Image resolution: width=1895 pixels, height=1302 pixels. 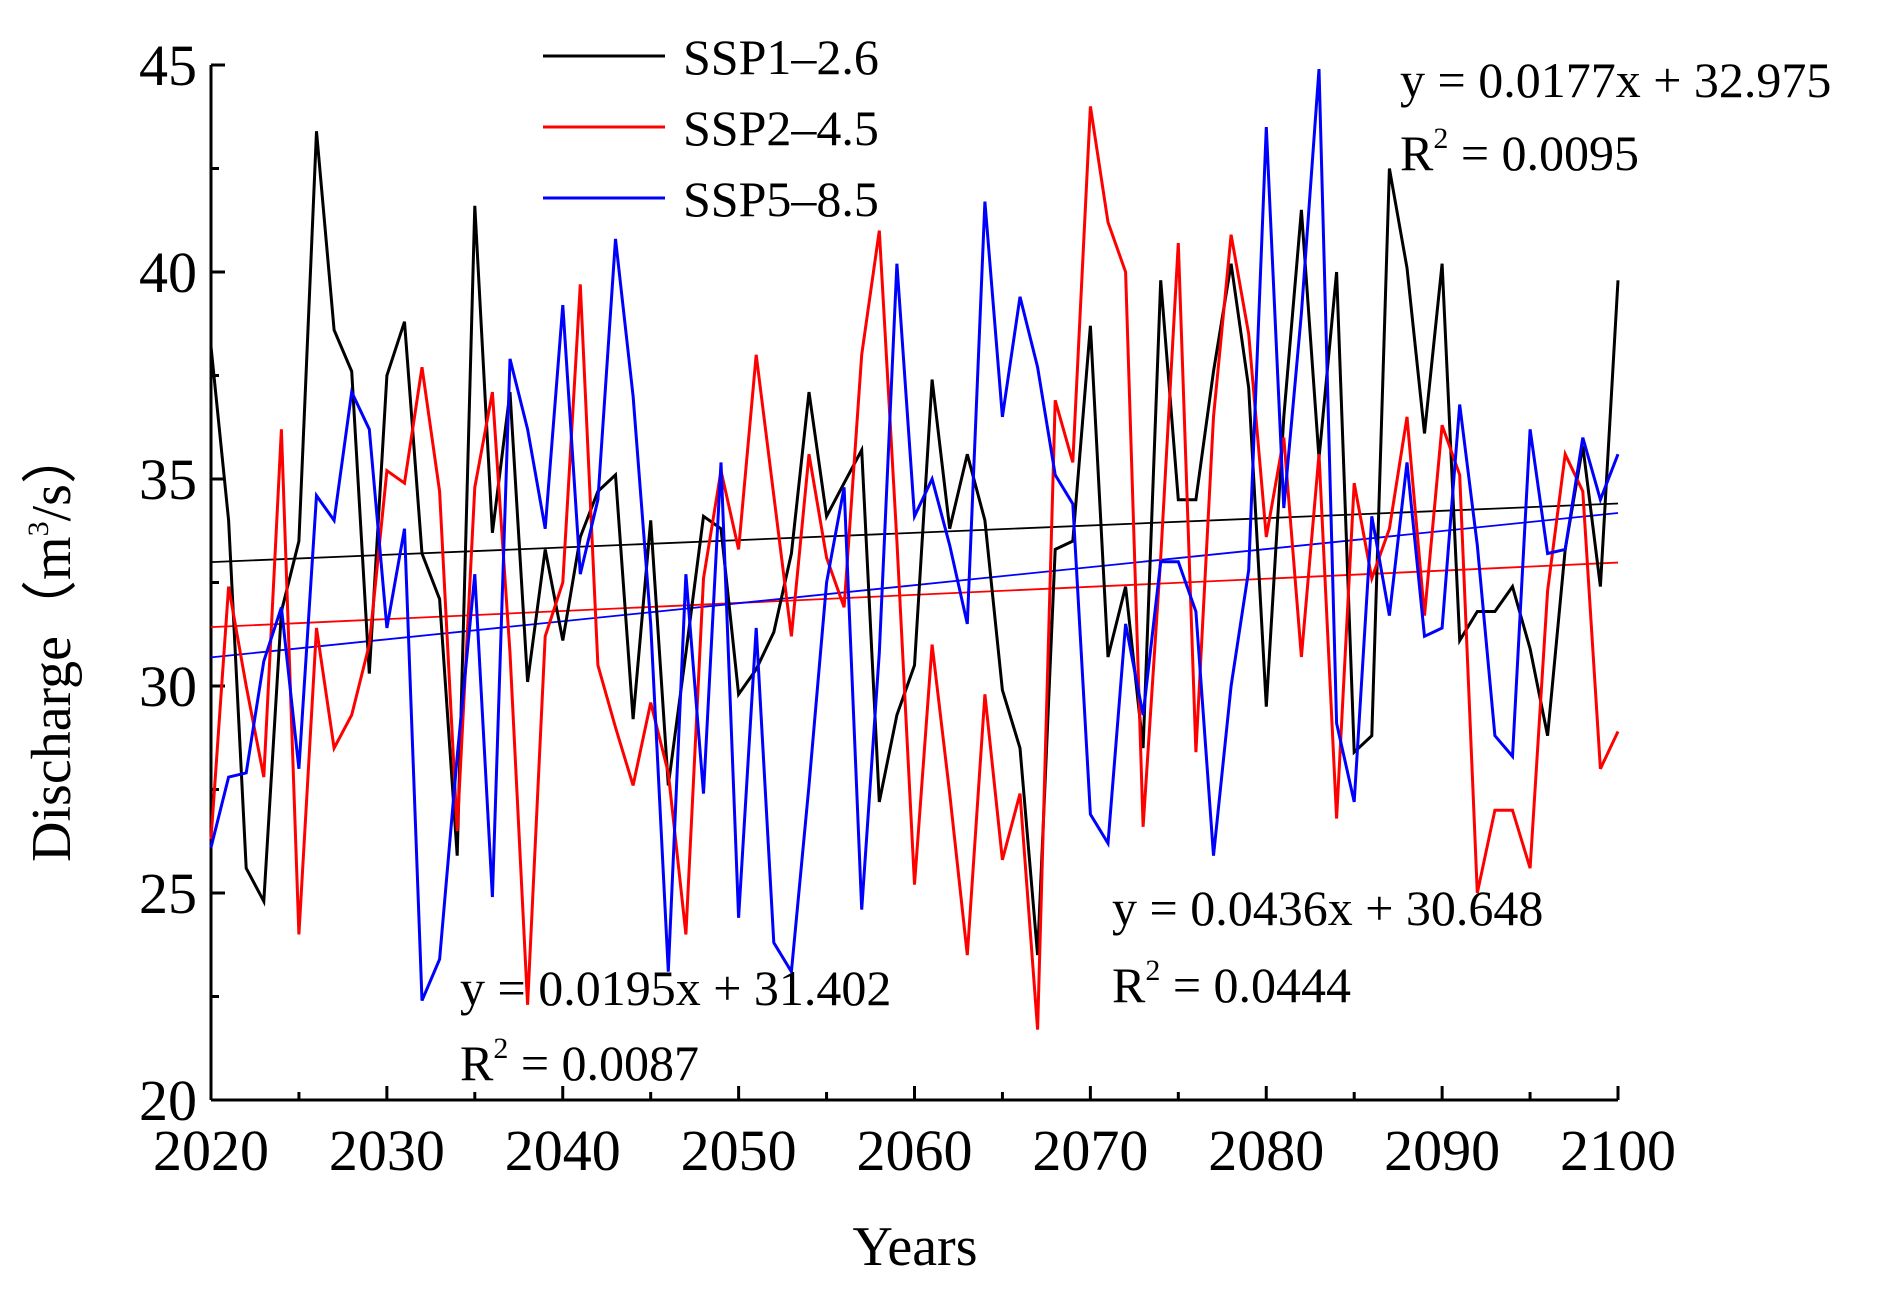 I want to click on trend-r2-ssp5-label: R, so click(x=1129, y=985).